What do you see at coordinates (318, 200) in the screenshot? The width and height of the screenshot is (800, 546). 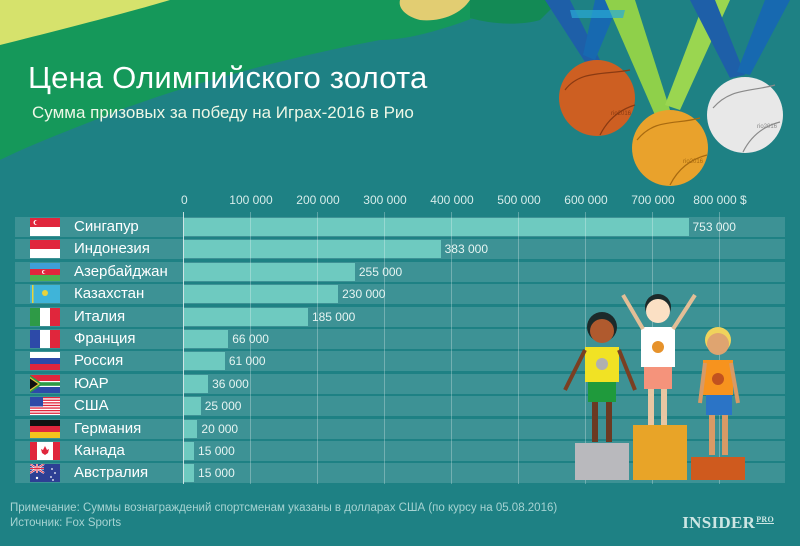 I see `axis-tick-label: 200 000` at bounding box center [318, 200].